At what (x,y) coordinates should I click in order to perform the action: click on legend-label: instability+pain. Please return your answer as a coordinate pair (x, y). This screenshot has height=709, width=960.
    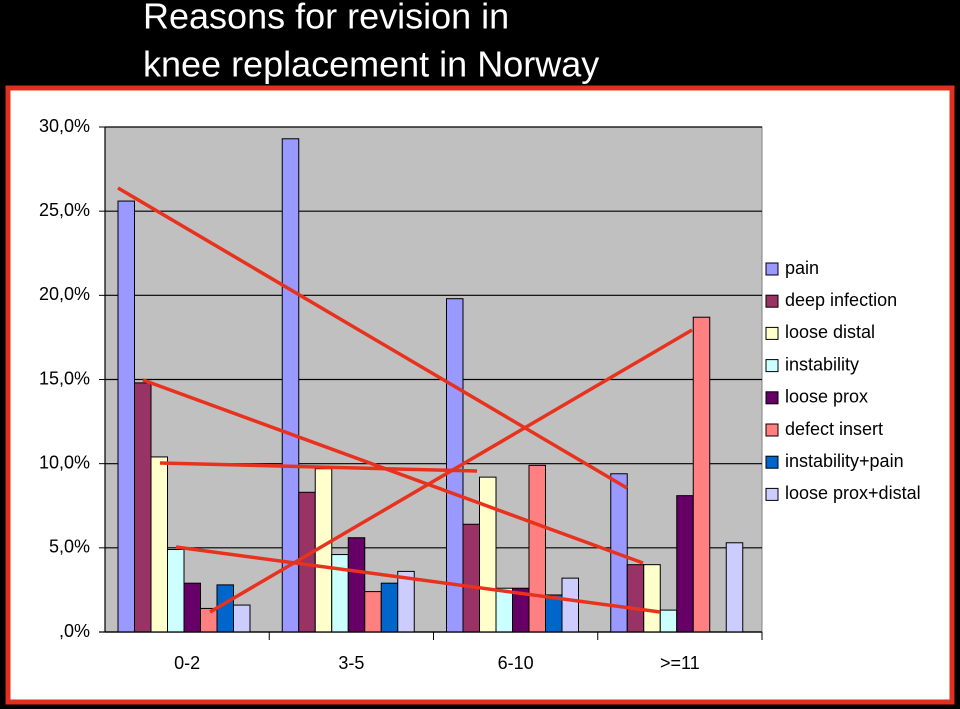
    Looking at the image, I should click on (844, 461).